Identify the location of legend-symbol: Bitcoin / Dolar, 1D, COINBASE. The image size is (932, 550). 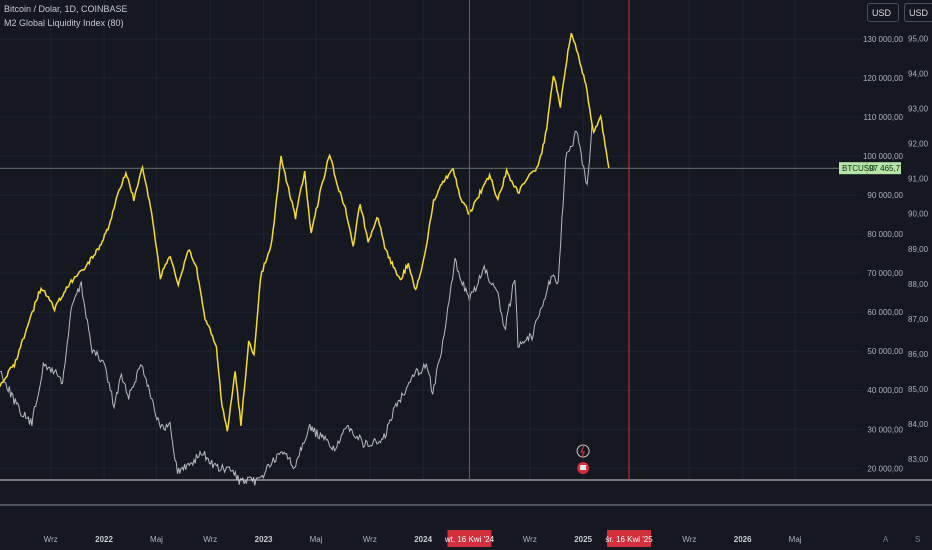
(66, 9).